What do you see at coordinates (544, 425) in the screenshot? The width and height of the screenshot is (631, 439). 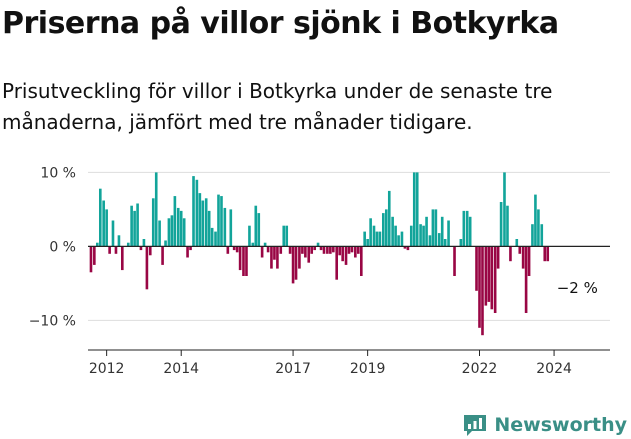 I see `newsworthy-logo: Newsworthy` at bounding box center [544, 425].